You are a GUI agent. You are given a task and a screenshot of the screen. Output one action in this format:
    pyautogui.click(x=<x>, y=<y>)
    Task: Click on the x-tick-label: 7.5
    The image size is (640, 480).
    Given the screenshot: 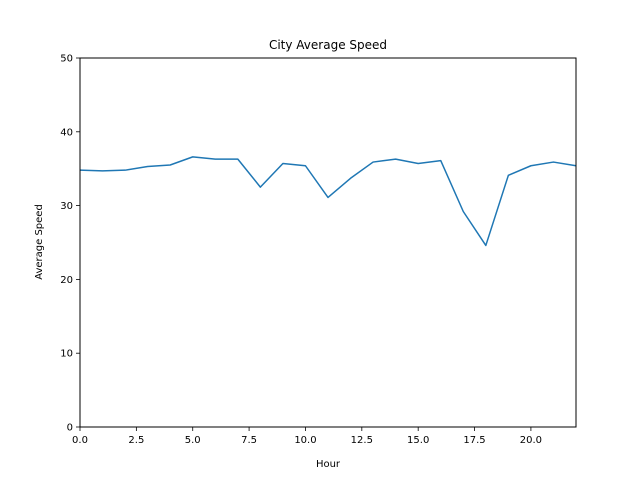 What is the action you would take?
    pyautogui.click(x=249, y=440)
    